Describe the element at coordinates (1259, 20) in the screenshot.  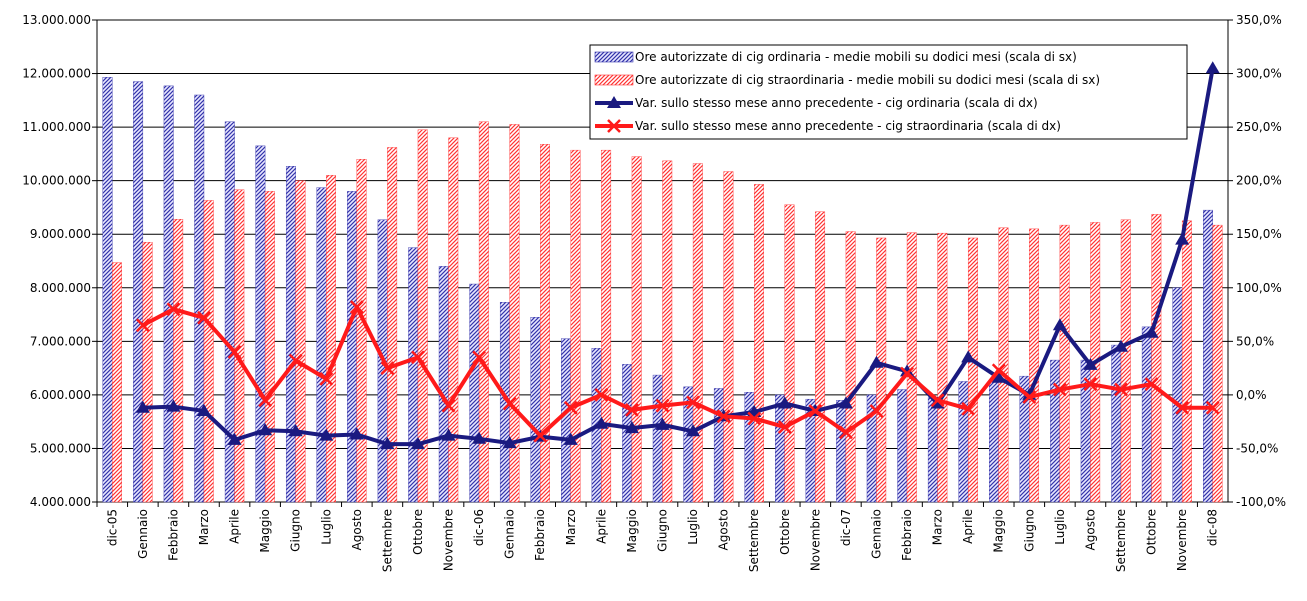
I see `y2-tick-label: 350,0%` at that location.